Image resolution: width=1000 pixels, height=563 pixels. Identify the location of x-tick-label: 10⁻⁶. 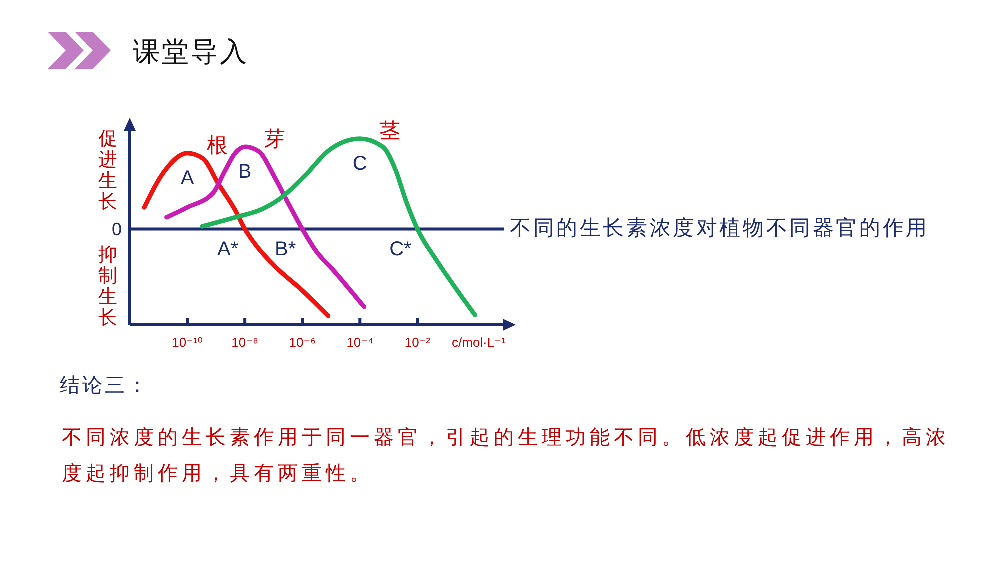
(302, 342).